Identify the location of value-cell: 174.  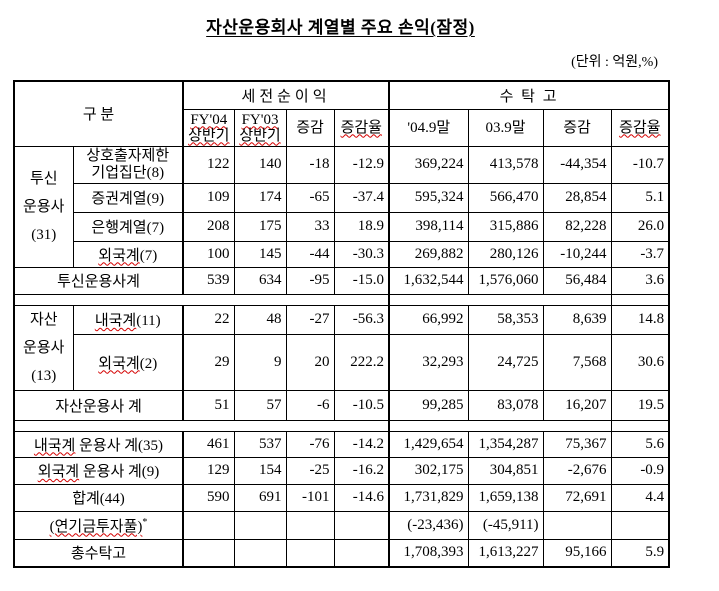
(260, 197).